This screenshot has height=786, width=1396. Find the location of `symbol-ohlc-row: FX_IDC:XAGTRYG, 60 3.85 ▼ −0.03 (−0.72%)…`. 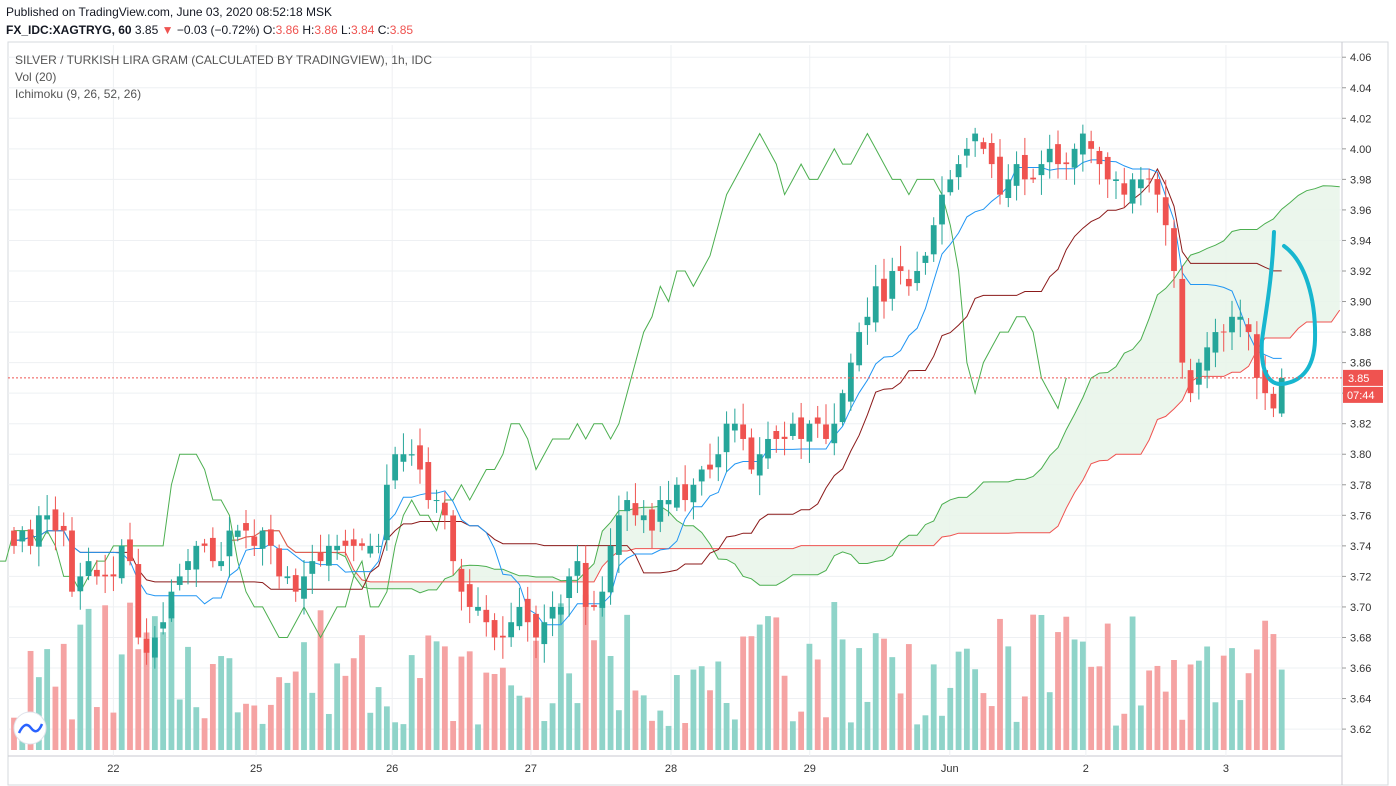

symbol-ohlc-row: FX_IDC:XAGTRYG, 60 3.85 ▼ −0.03 (−0.72%)… is located at coordinates (209, 30).